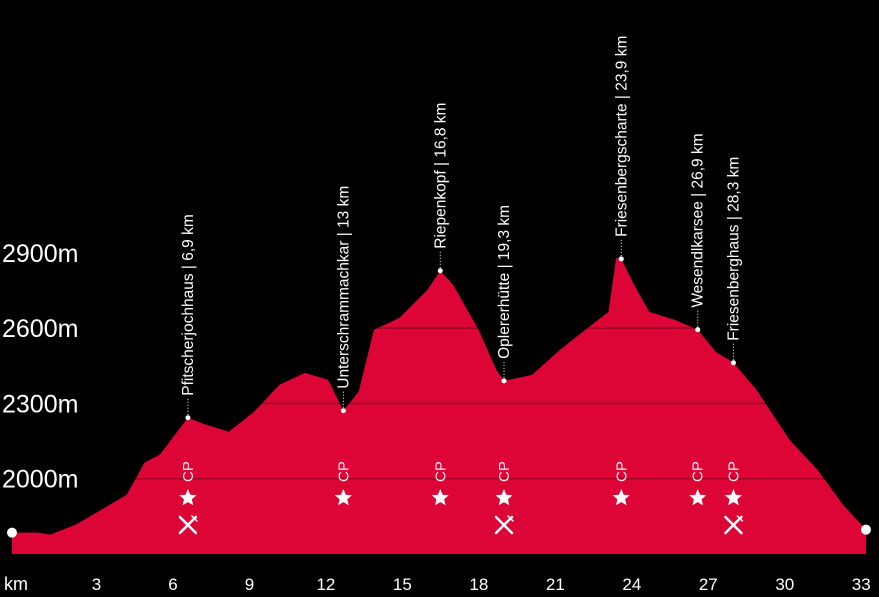 The width and height of the screenshot is (879, 597). I want to click on waypoint-label: Unterschrammachkar | 13 km, so click(343, 287).